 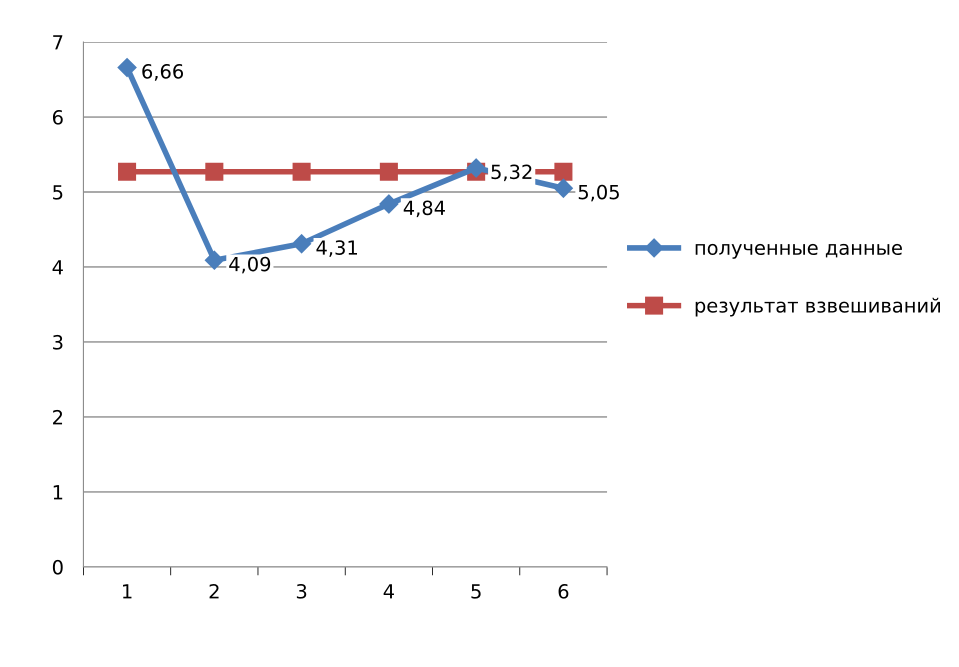 What do you see at coordinates (336, 248) in the screenshot?
I see `data-label: 4,31` at bounding box center [336, 248].